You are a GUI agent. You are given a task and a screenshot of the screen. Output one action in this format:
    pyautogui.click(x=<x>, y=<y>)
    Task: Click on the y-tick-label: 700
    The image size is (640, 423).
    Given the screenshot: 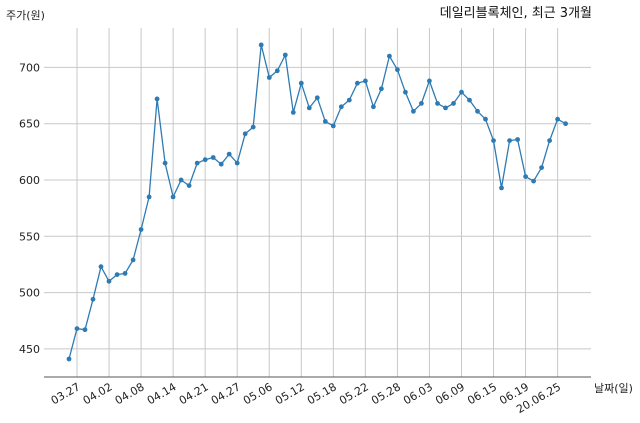 What is the action you would take?
    pyautogui.click(x=29, y=67)
    